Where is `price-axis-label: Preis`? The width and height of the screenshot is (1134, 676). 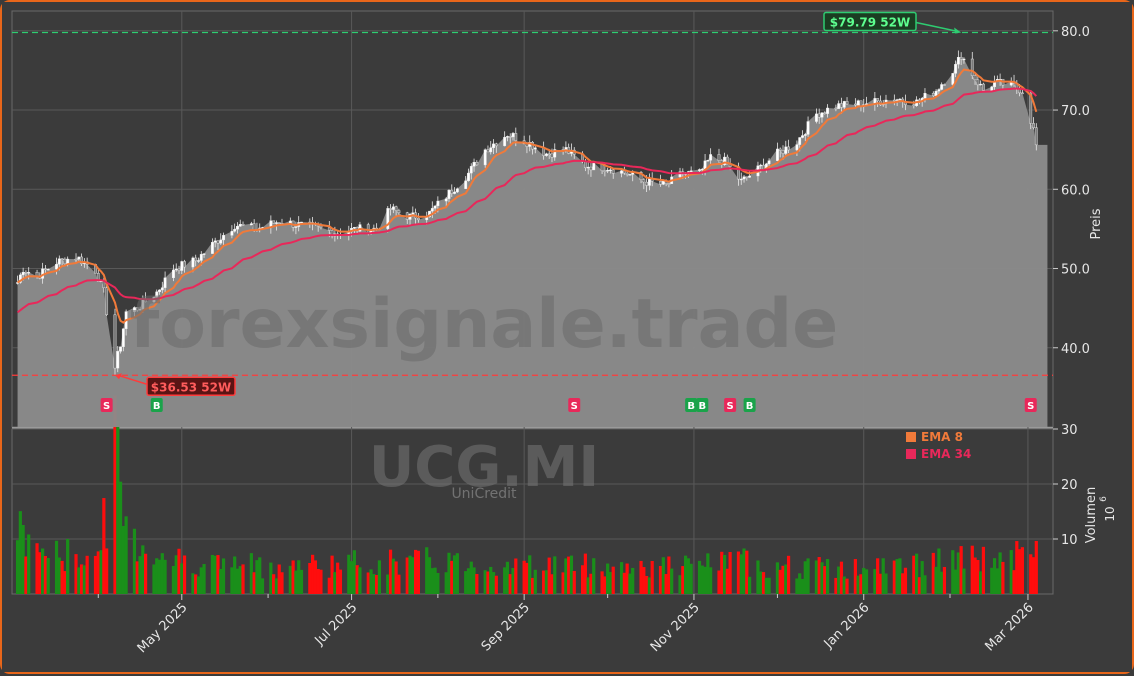 price-axis-label: Preis is located at coordinates (1096, 223).